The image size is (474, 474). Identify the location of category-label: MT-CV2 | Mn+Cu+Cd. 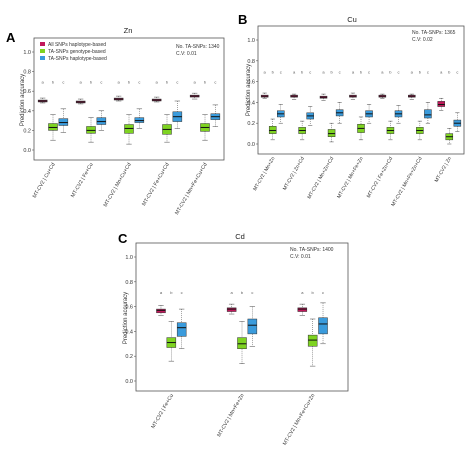
(118, 185).